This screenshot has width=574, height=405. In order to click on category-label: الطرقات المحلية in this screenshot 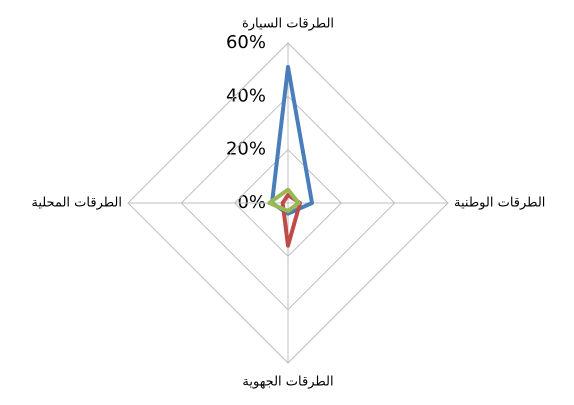, I will do `click(76, 203)`.